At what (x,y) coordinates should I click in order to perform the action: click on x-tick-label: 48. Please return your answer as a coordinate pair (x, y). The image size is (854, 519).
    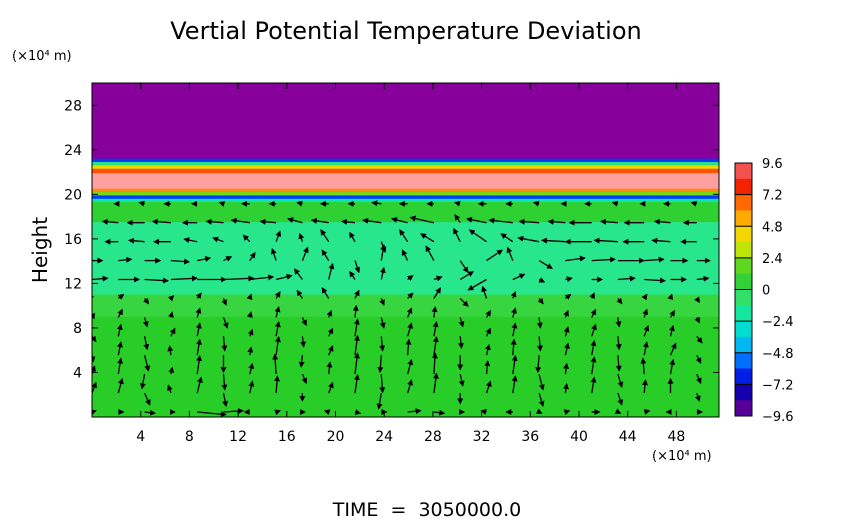
    Looking at the image, I should click on (676, 437).